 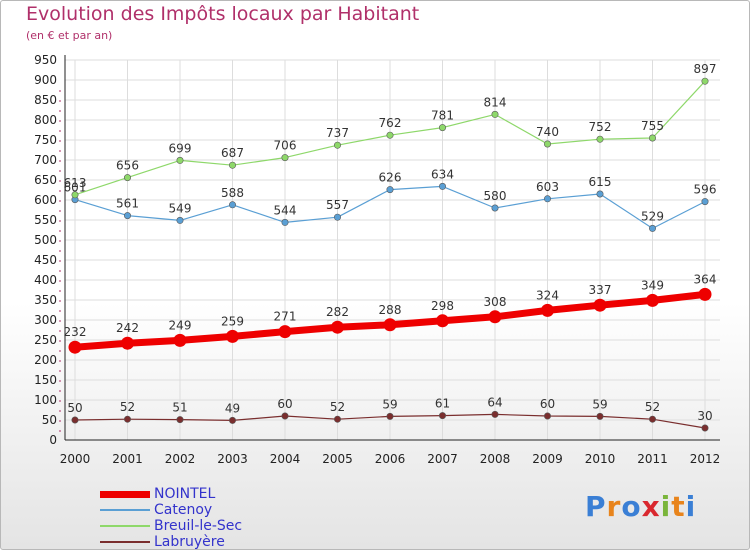 I want to click on x-tick-label: 2005, so click(x=337, y=459).